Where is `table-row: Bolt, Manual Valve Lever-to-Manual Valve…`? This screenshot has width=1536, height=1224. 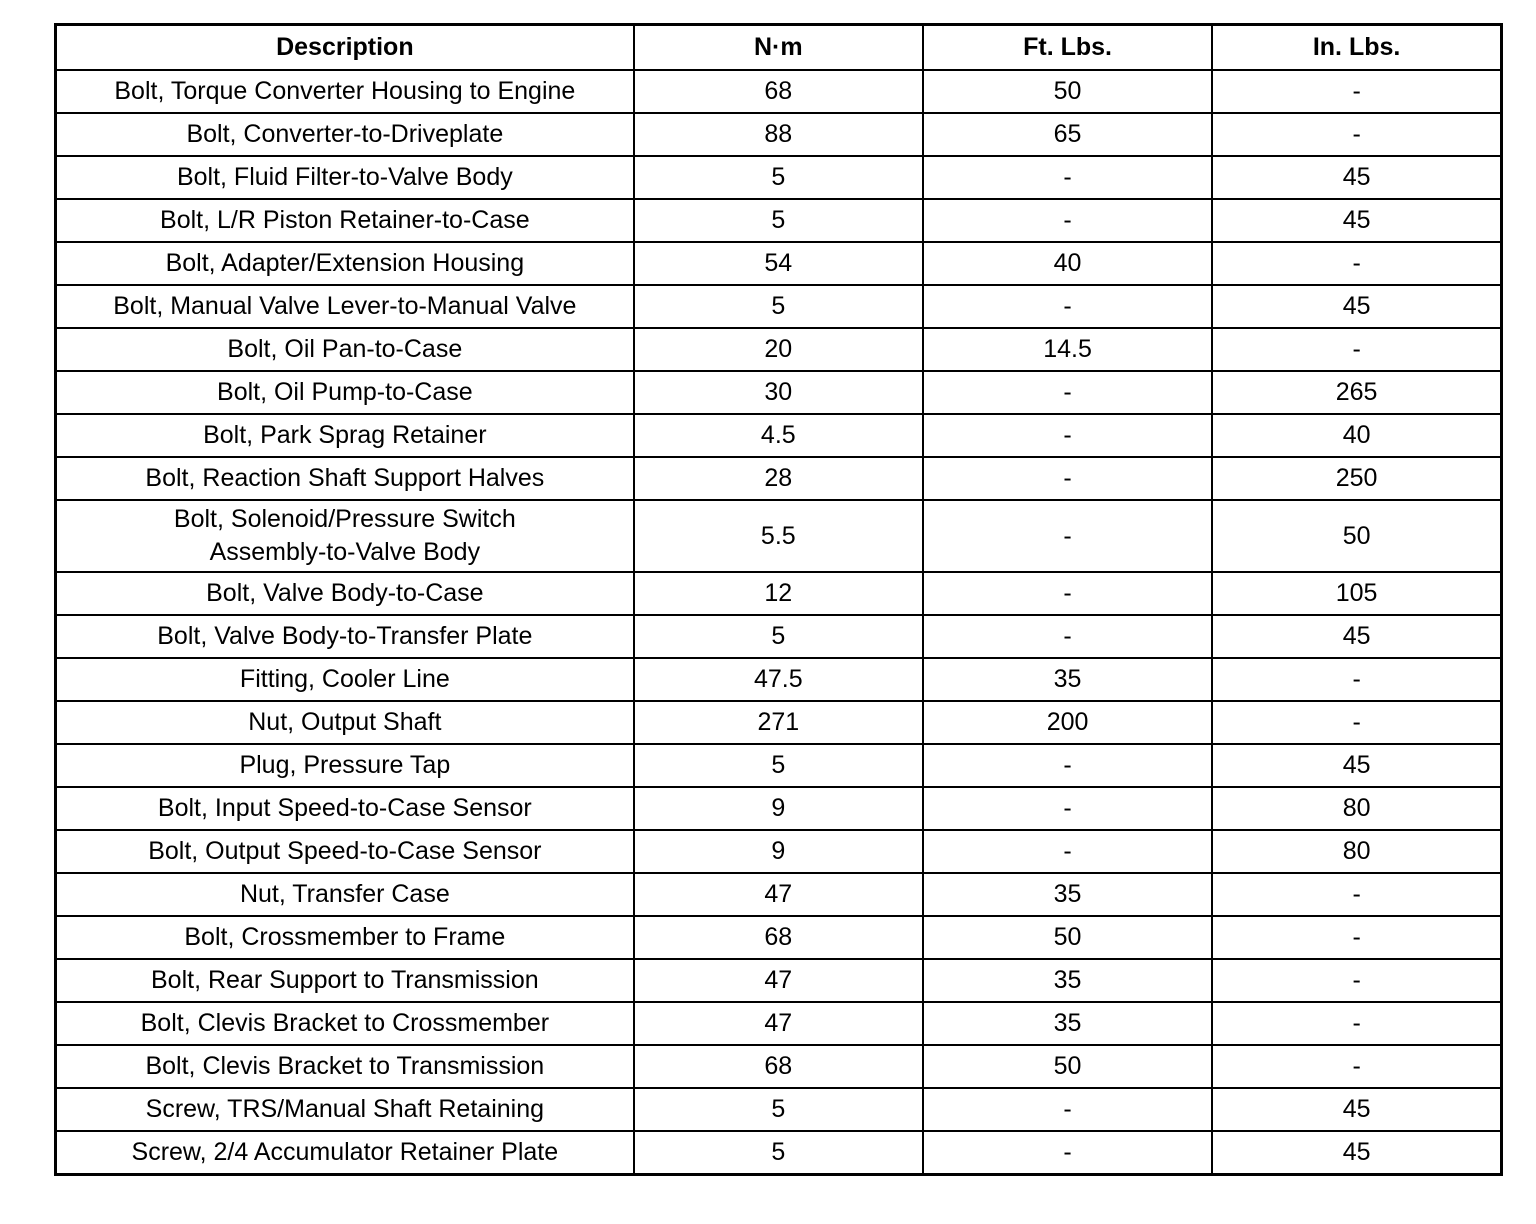
table-row: Bolt, Manual Valve Lever-to-Manual Valve… is located at coordinates (778, 306).